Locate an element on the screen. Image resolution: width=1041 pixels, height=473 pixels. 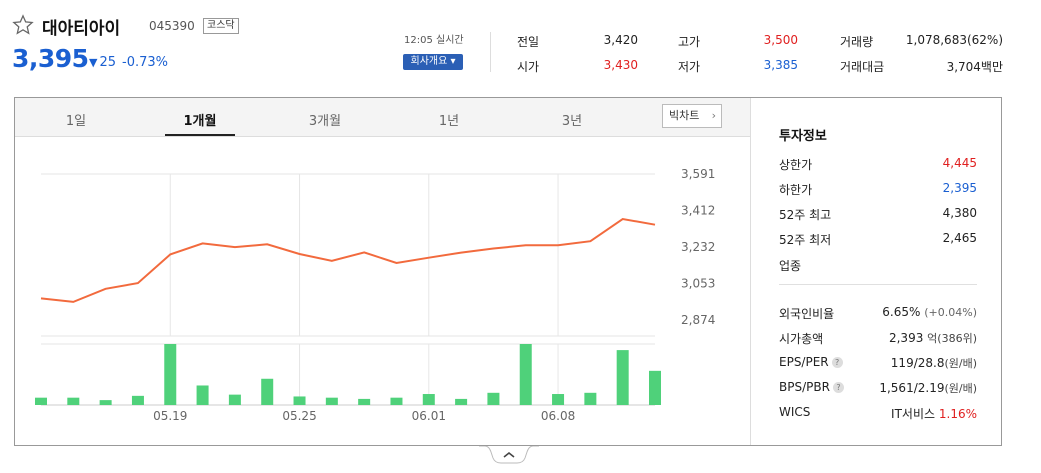
tab-3year: 3년 is located at coordinates (572, 121).